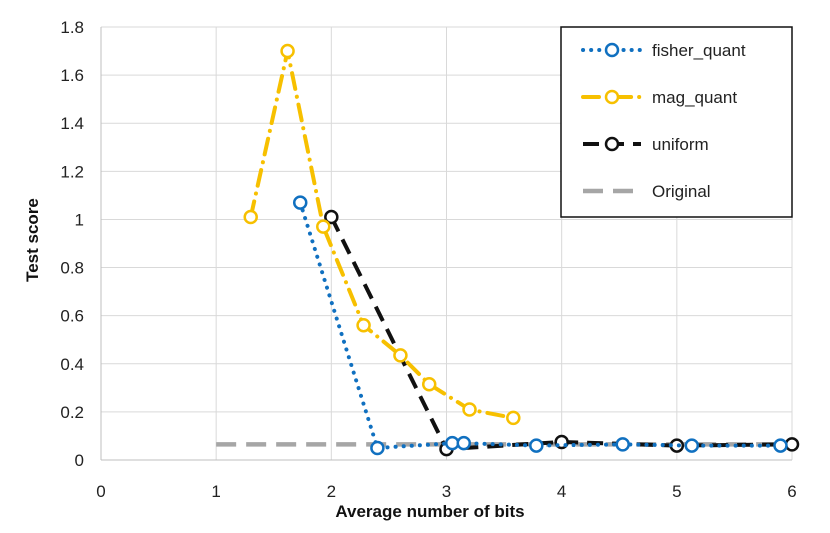 This screenshot has width=830, height=533. Describe the element at coordinates (72, 171) in the screenshot. I see `y-tick-label: 1.2` at that location.